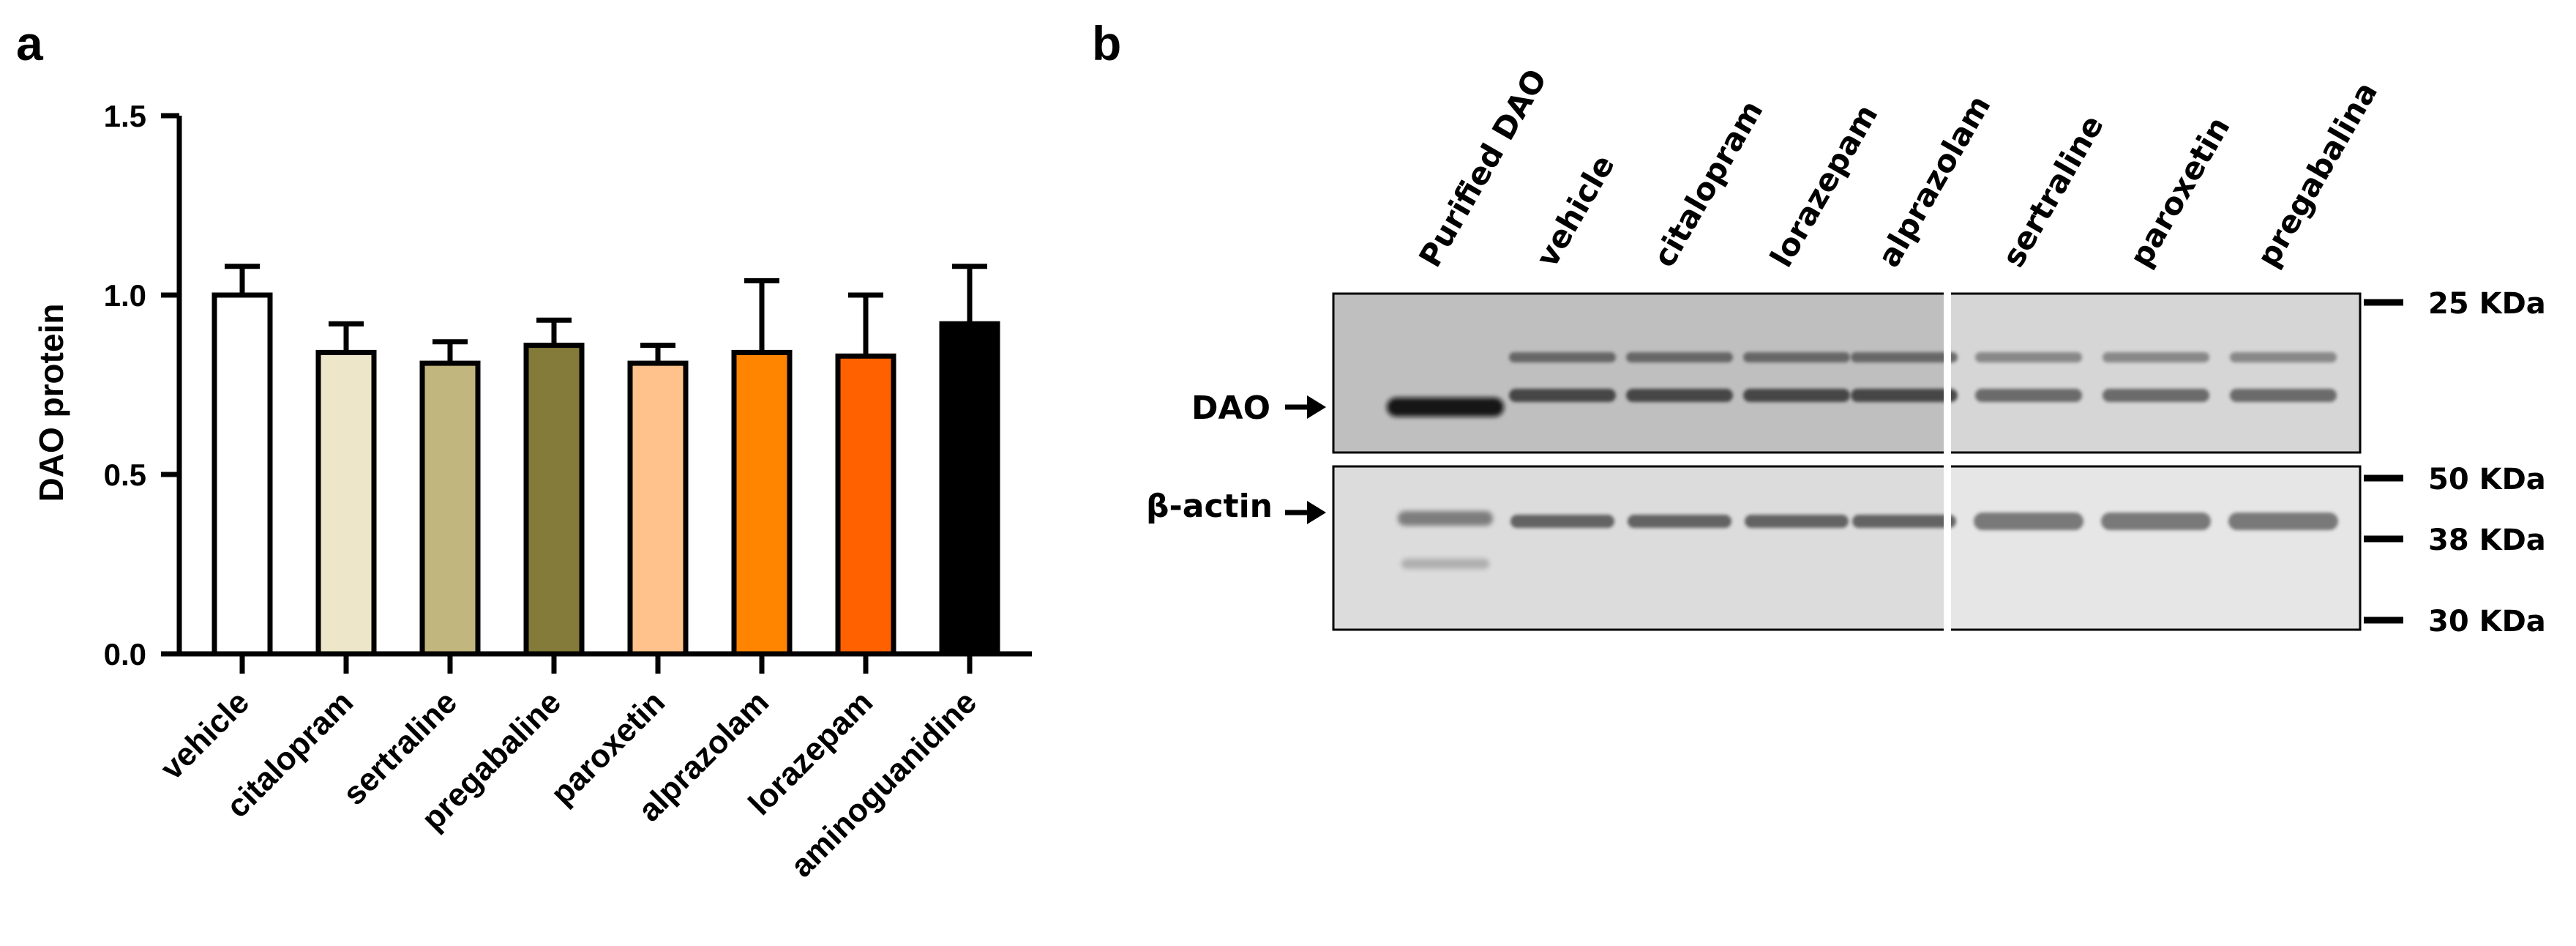 The image size is (2576, 946). What do you see at coordinates (865, 505) in the screenshot?
I see `bar-lorazepam` at bounding box center [865, 505].